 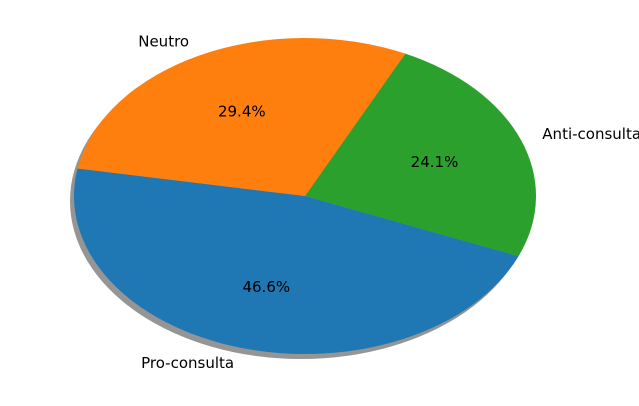 I want to click on pct-label-pro-consulta: 46.6%, so click(x=266, y=287).